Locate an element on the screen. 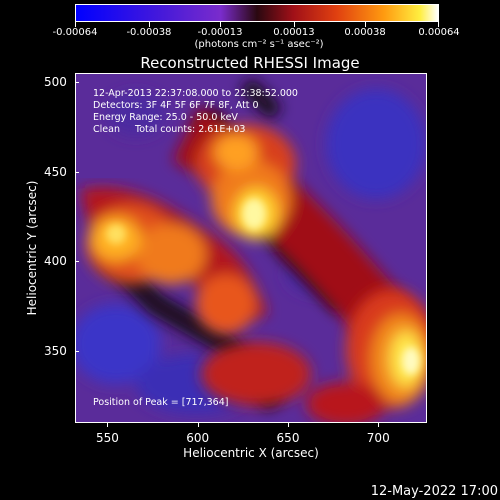 The height and width of the screenshot is (500, 500). annotation-time-range: 12-Apr-2013 22:37:08.000 to 22:38:52.000 is located at coordinates (195, 93).